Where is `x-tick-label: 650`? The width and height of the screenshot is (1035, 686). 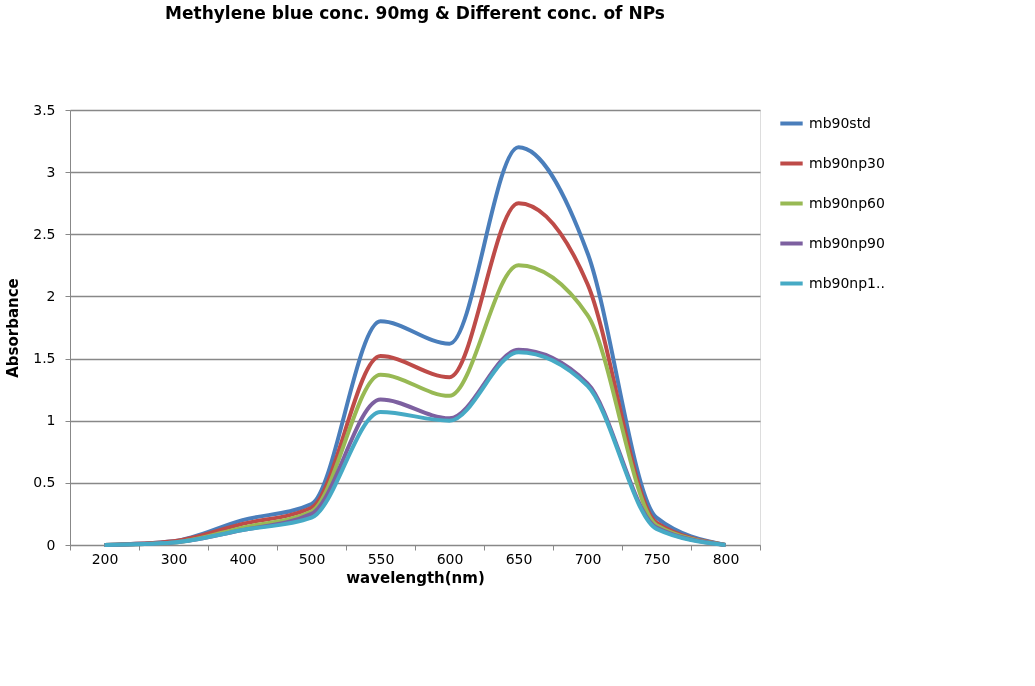
x-tick-label: 650 is located at coordinates (519, 558).